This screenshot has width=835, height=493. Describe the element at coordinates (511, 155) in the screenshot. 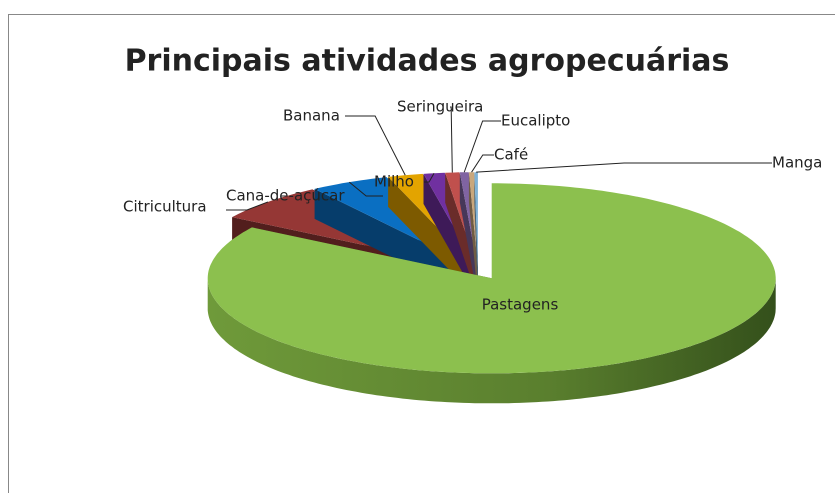

I see `slice-label: Café` at that location.